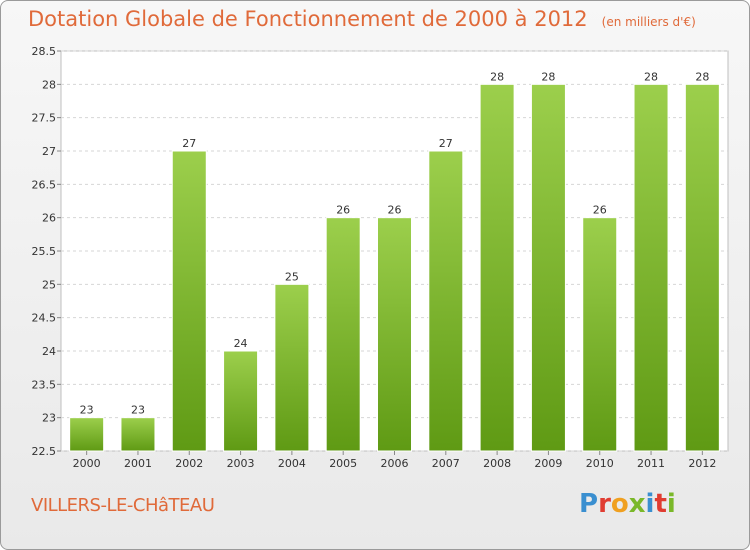 The image size is (750, 550). Describe the element at coordinates (497, 463) in the screenshot. I see `x-tick-label: 2008` at that location.